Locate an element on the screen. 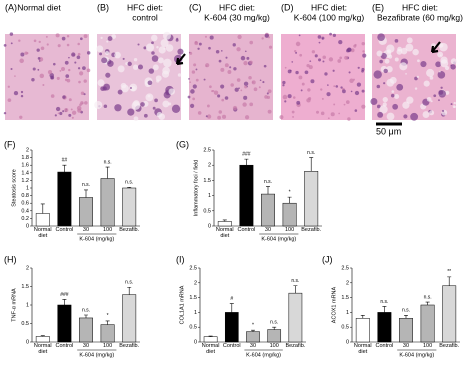 The width and height of the screenshot is (474, 369). y-tick-label: 0 is located at coordinates (347, 342).